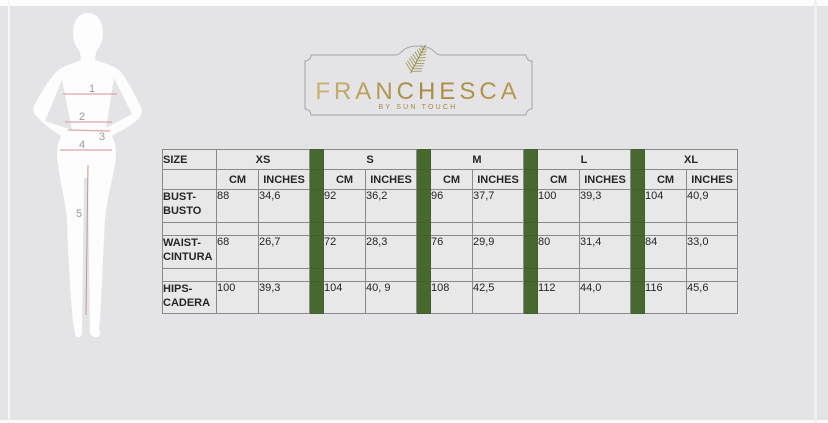 The height and width of the screenshot is (423, 828). I want to click on brand-name: FRANCHESCA, so click(417, 91).